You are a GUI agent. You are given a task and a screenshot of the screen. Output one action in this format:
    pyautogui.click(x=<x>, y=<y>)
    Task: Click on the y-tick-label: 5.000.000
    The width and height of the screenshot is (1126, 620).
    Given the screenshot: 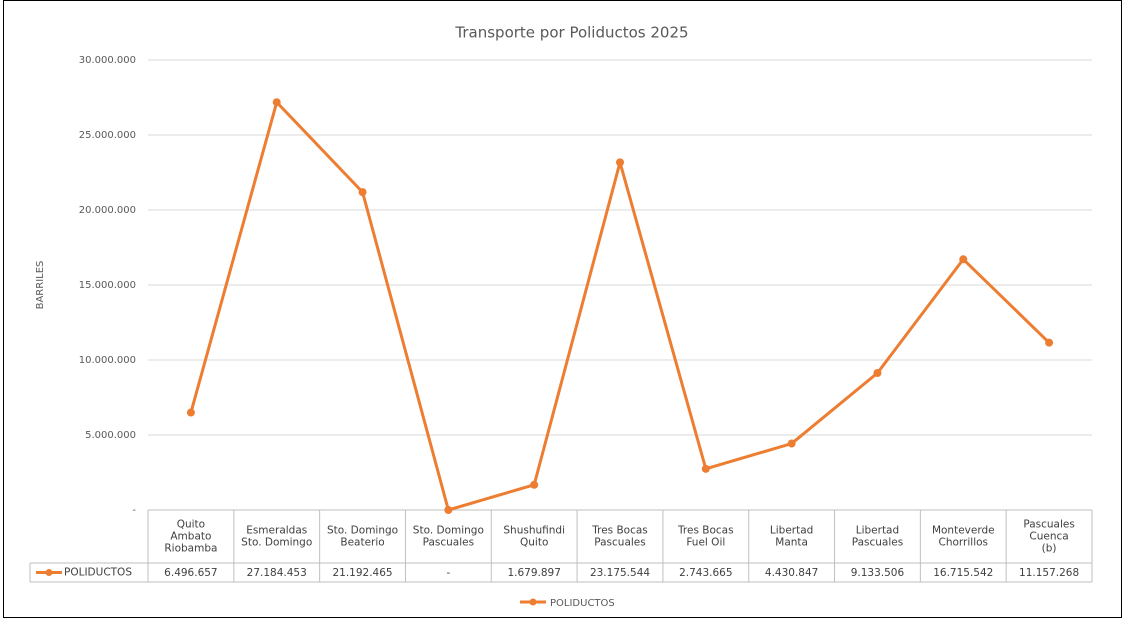 What is the action you would take?
    pyautogui.click(x=110, y=435)
    